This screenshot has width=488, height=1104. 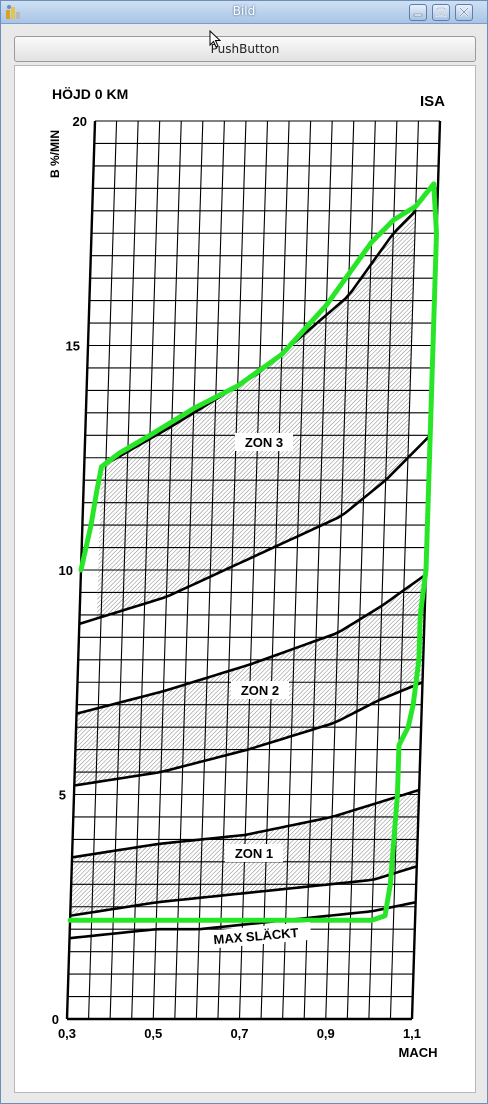 What do you see at coordinates (62, 795) in the screenshot?
I see `y-tick-label: 5` at bounding box center [62, 795].